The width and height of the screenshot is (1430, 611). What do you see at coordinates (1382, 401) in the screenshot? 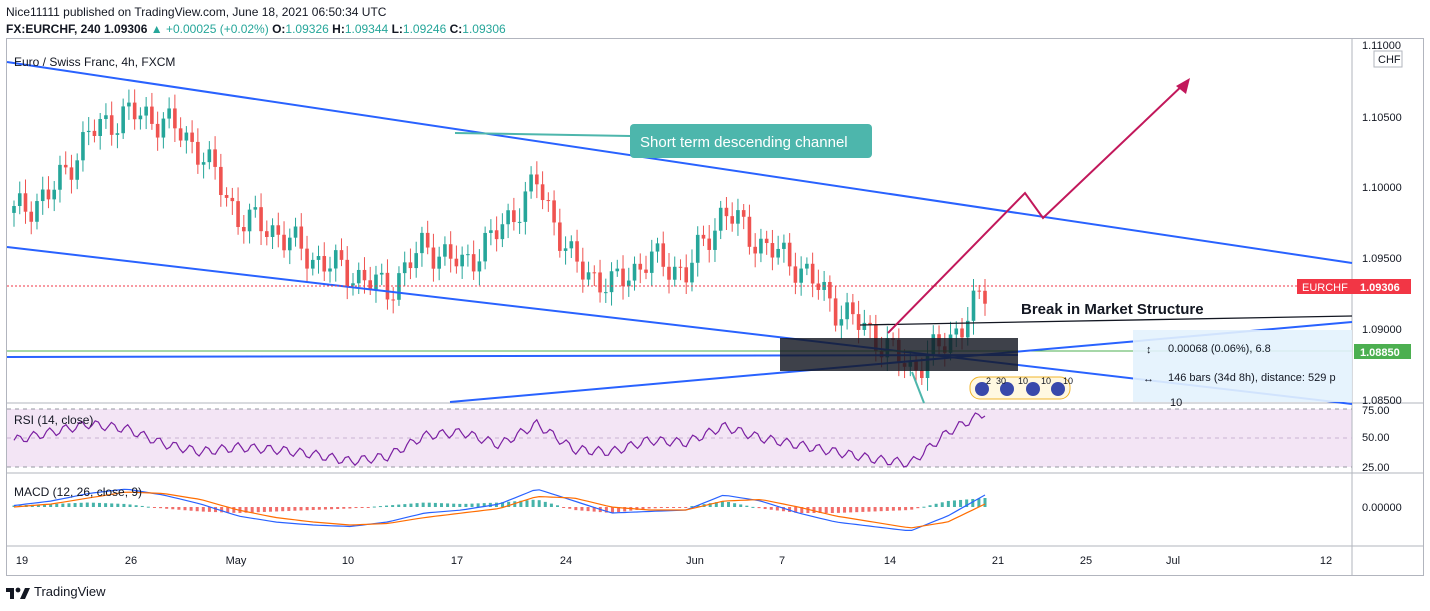
I see `price-tick: 1.08500` at bounding box center [1382, 401].